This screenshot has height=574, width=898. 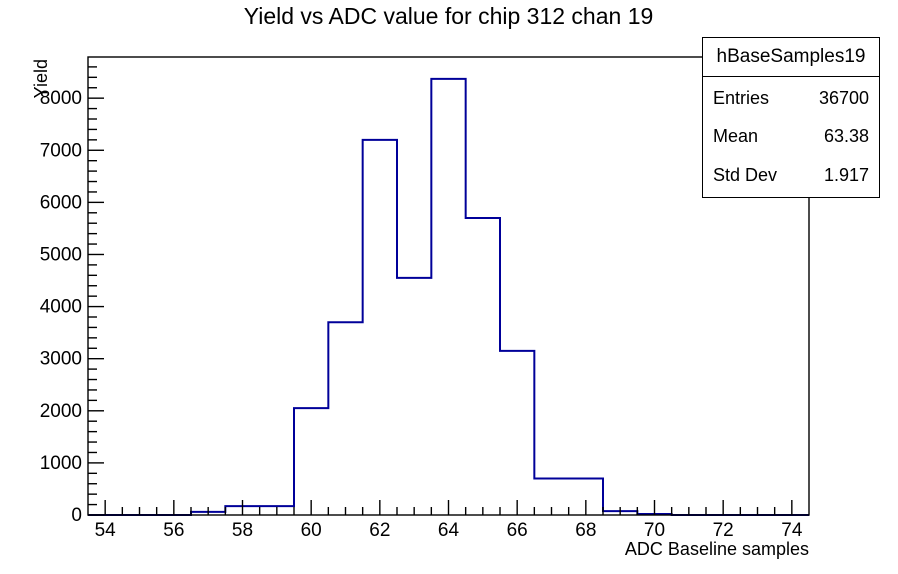 What do you see at coordinates (242, 530) in the screenshot?
I see `x-tick-label: 58` at bounding box center [242, 530].